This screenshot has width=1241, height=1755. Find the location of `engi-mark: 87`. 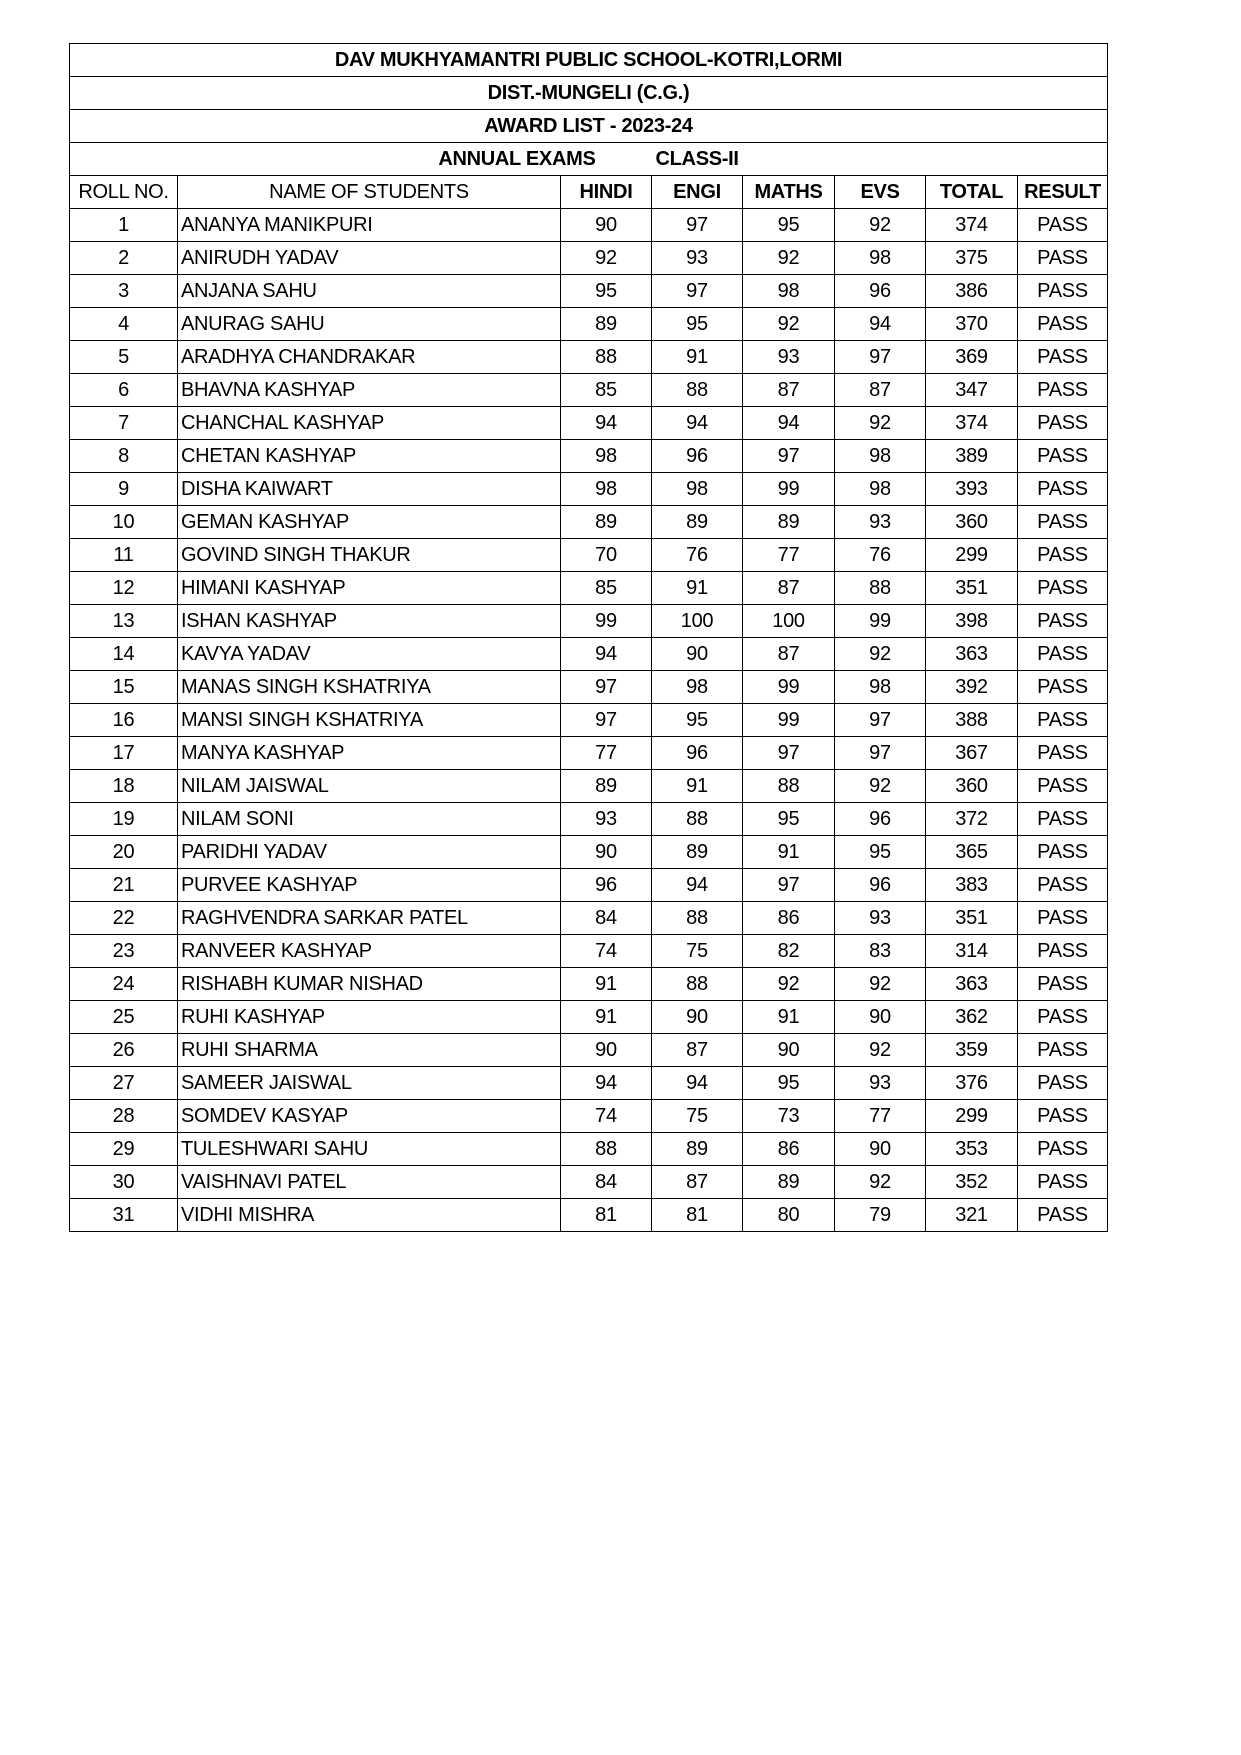

engi-mark: 87 is located at coordinates (697, 1050).